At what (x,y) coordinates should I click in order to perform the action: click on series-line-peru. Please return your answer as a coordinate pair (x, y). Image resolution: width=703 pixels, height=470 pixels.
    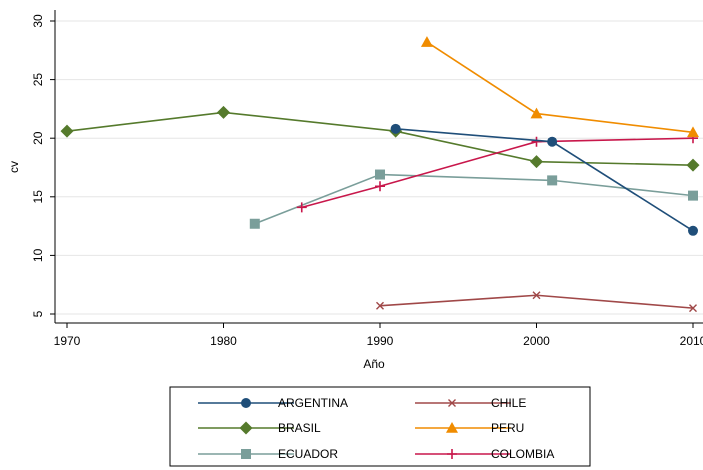
    Looking at the image, I should click on (560, 87).